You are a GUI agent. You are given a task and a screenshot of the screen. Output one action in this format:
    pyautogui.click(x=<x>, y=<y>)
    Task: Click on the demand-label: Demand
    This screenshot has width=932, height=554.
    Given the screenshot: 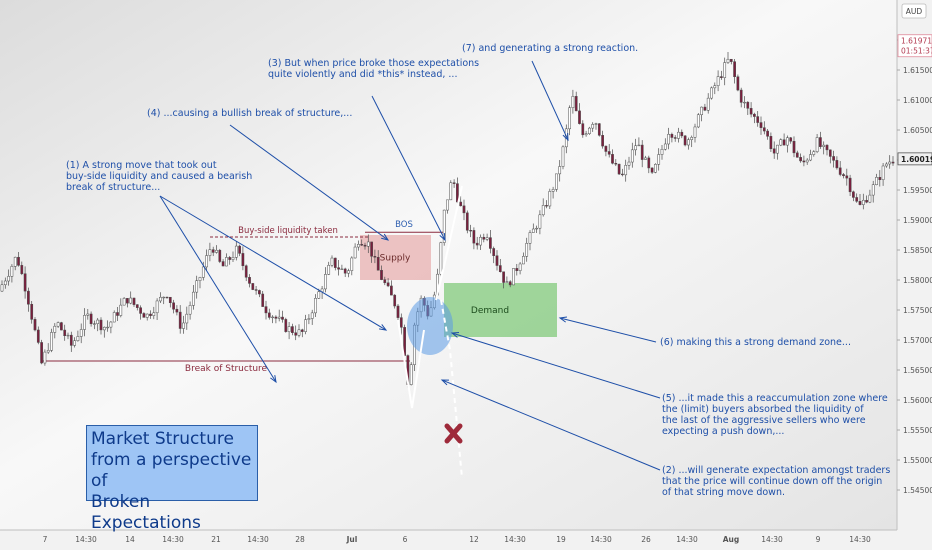 What is the action you would take?
    pyautogui.click(x=490, y=311)
    